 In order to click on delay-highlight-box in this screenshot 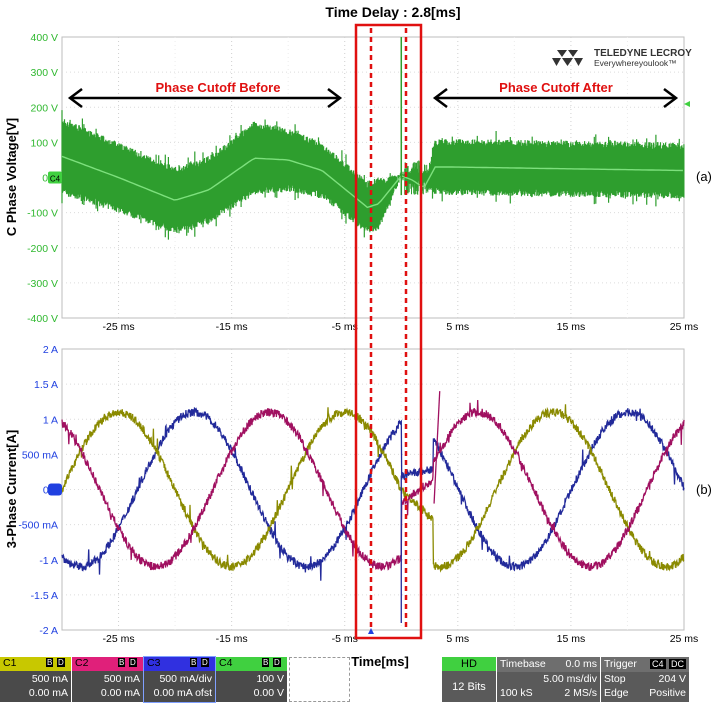, I will do `click(388, 331)`.